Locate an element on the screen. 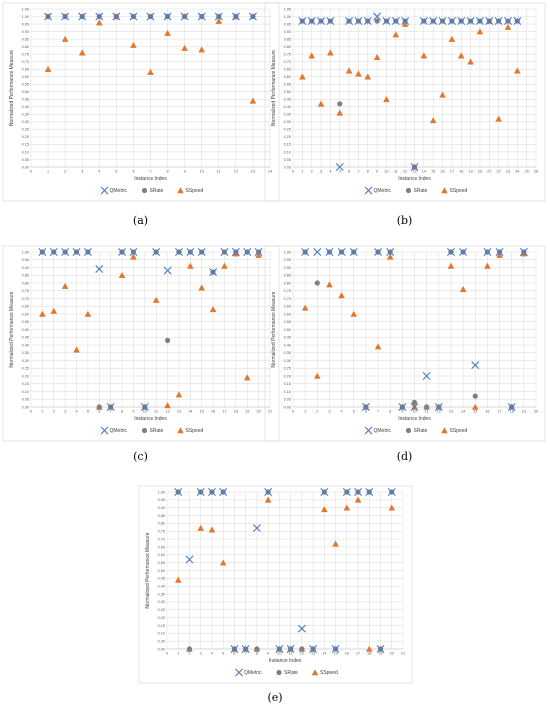 This screenshot has width=550, height=713. x-tick-label: 24 is located at coordinates (517, 172).